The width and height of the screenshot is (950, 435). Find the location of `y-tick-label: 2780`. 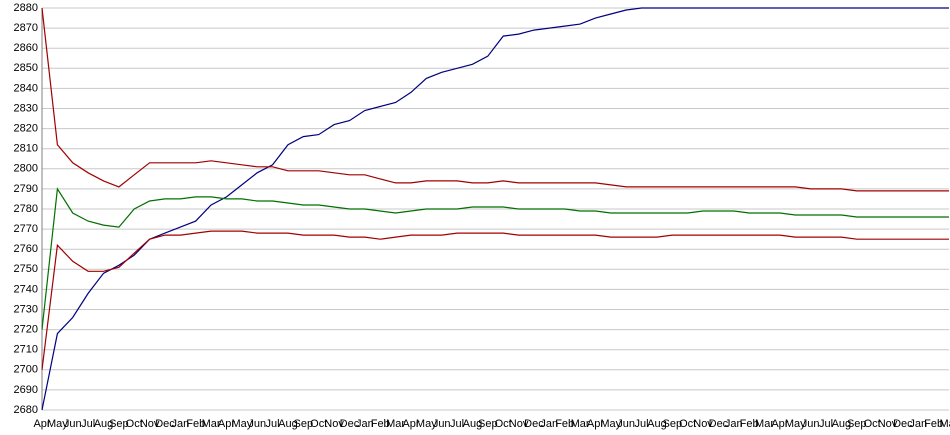

y-tick-label: 2780 is located at coordinates (26, 209).